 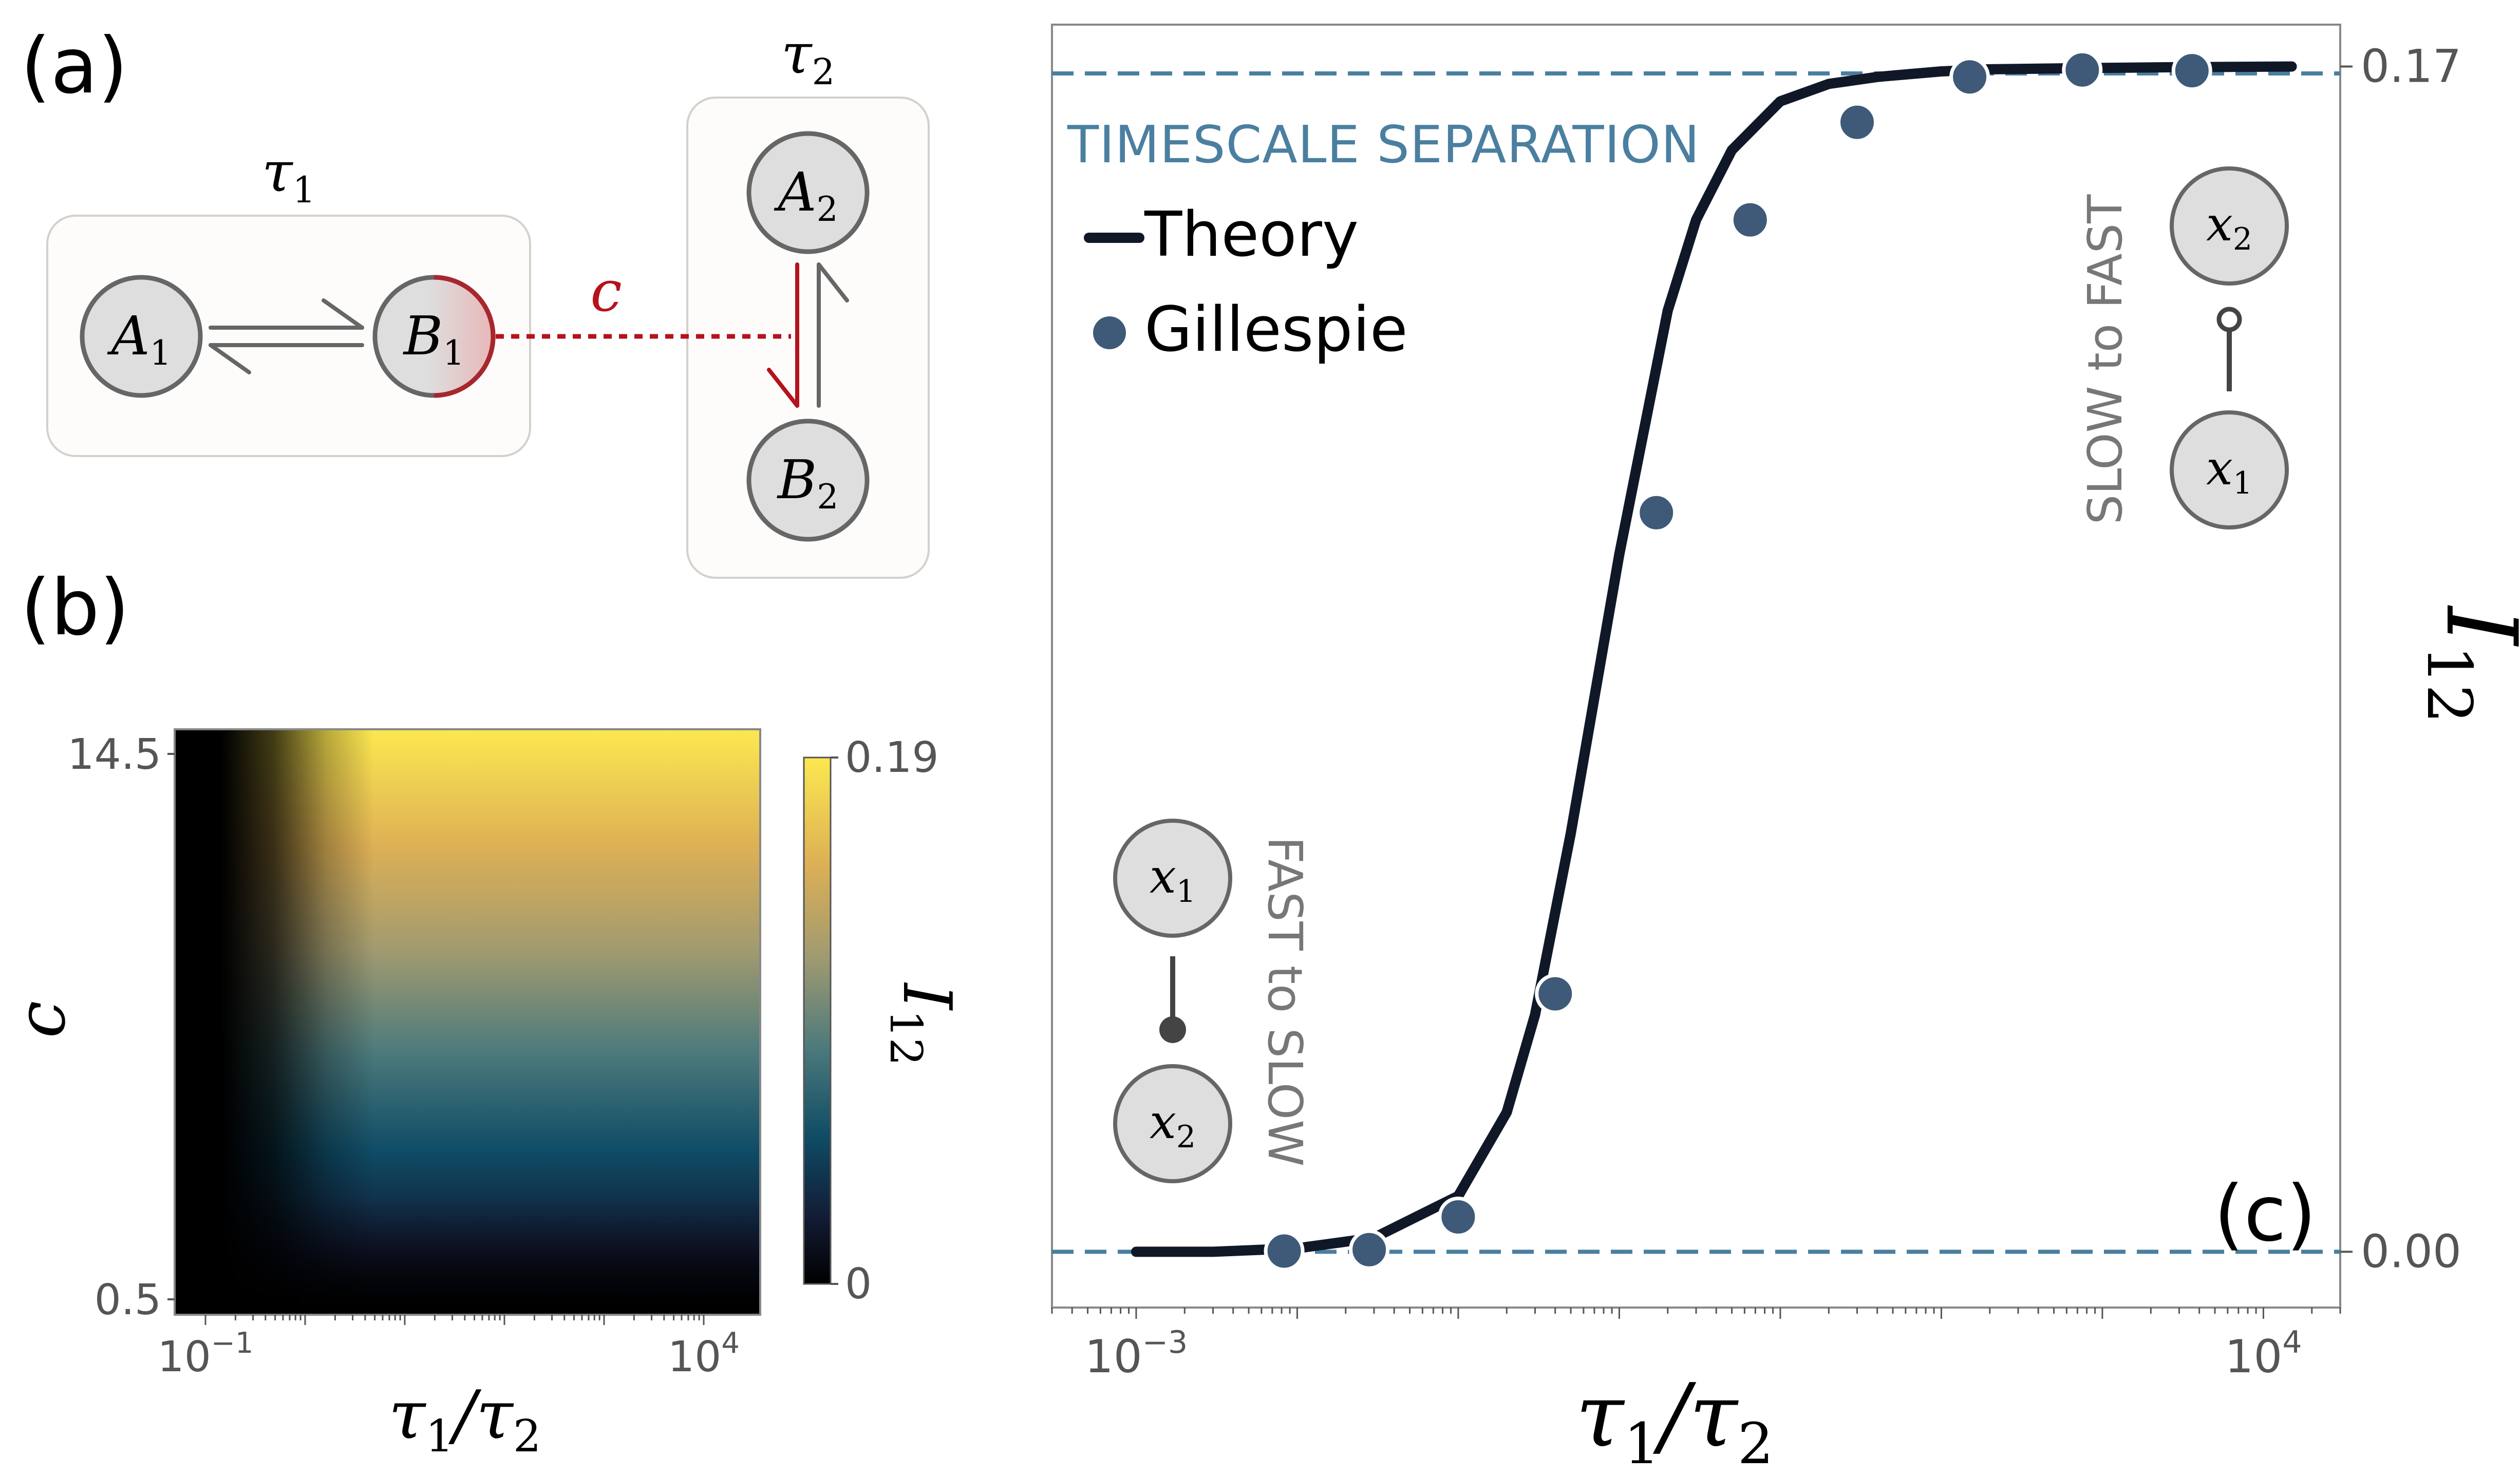 What do you see at coordinates (2401, 659) in the screenshot?
I see `right-y-axis: 0.17 0.00` at bounding box center [2401, 659].